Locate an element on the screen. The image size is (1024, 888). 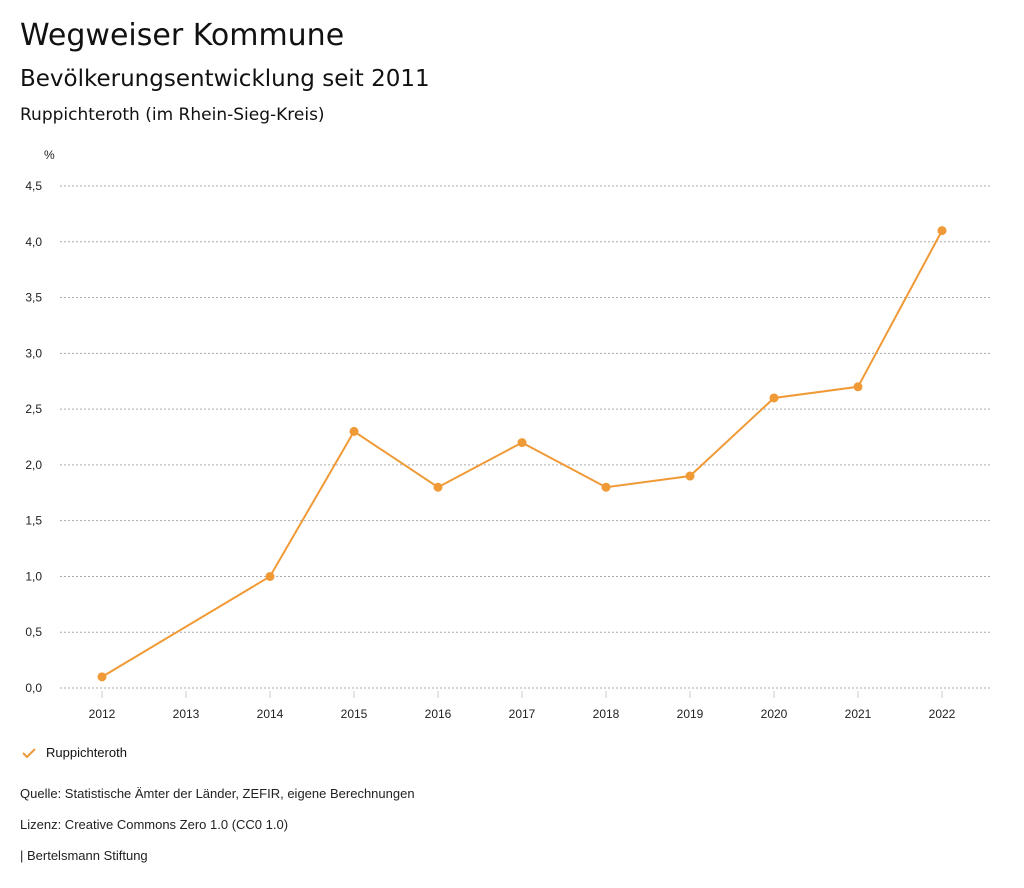
x-tick-label: 2013 is located at coordinates (186, 714).